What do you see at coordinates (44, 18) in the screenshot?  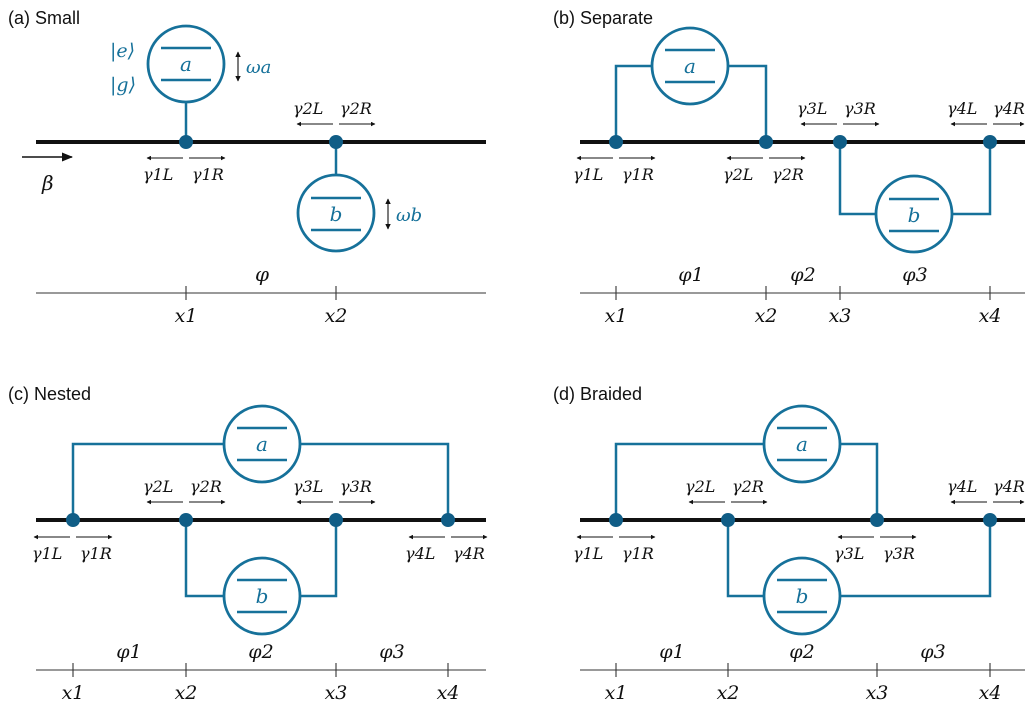 I see `panel-title: (a) Small` at bounding box center [44, 18].